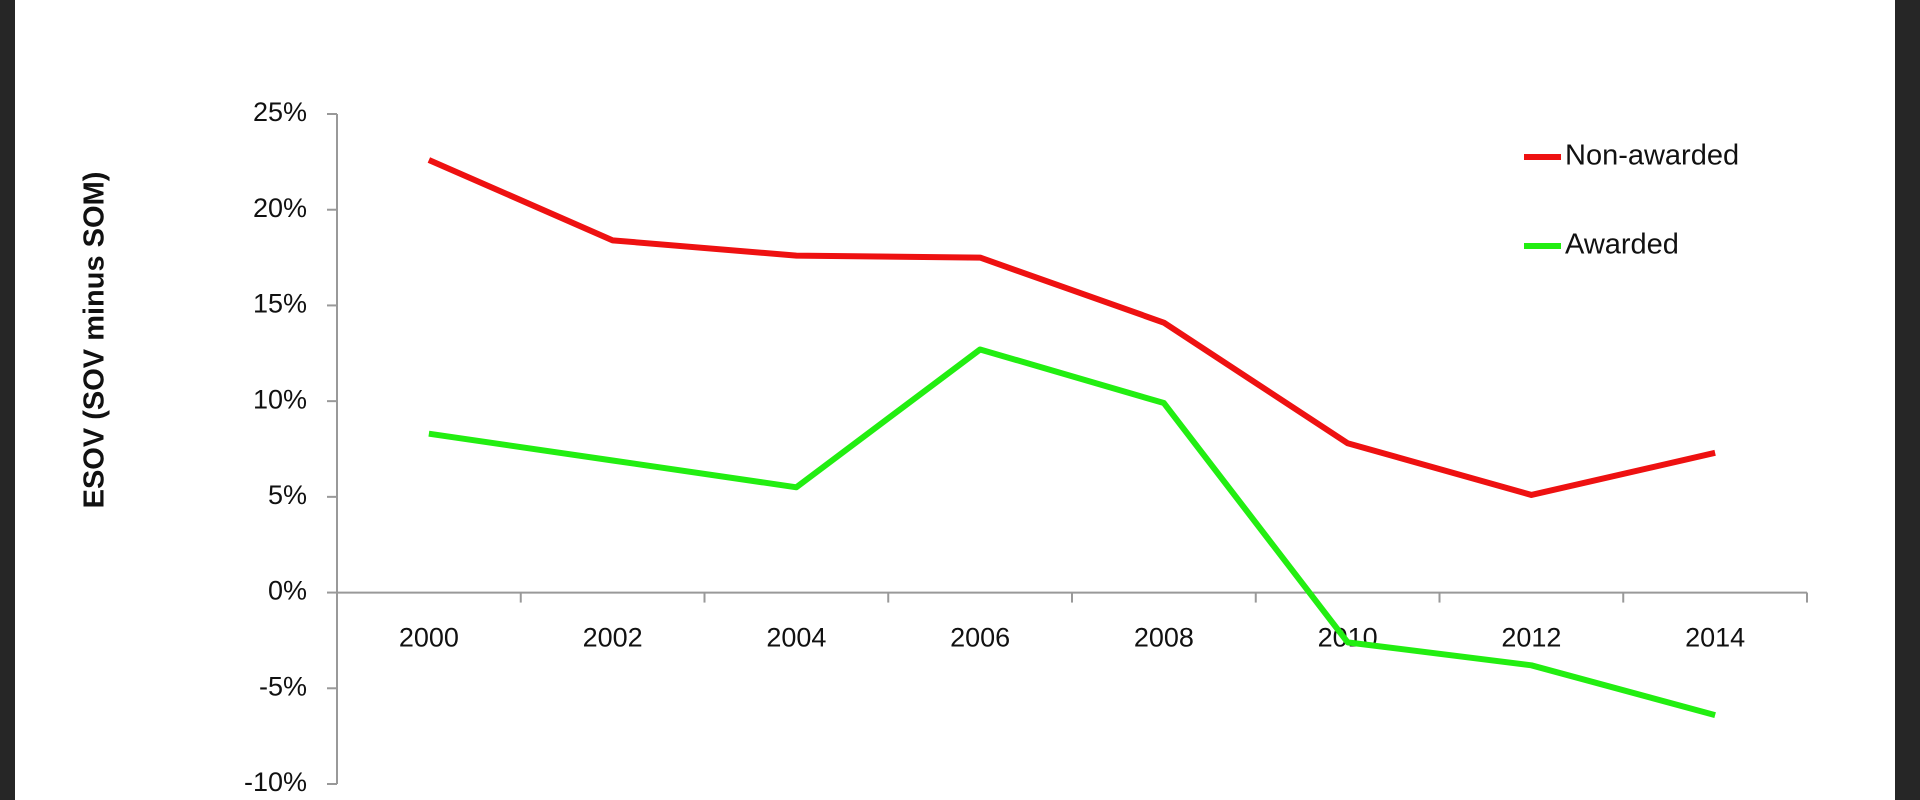  What do you see at coordinates (280, 208) in the screenshot?
I see `y-tick-label: 20%` at bounding box center [280, 208].